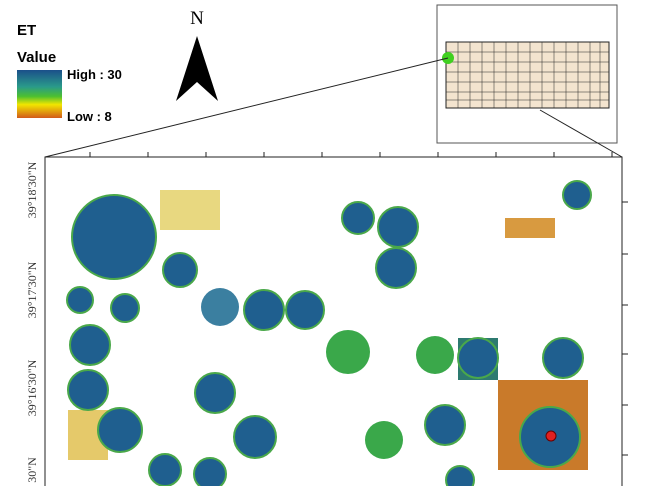  What do you see at coordinates (26, 30) in the screenshot?
I see `legend-title: ET` at bounding box center [26, 30].